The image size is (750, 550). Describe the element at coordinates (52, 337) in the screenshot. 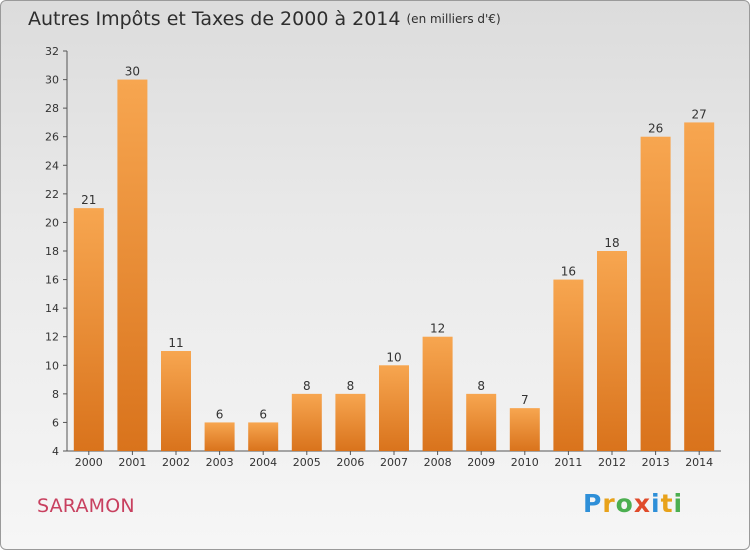

I see `y-tick-label: 12` at that location.